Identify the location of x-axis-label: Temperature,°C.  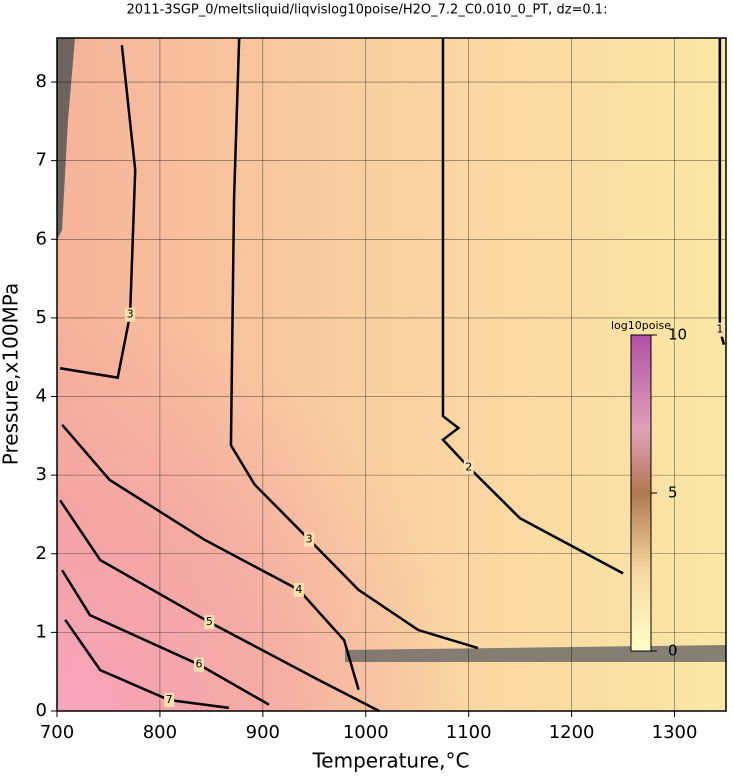
(390, 761).